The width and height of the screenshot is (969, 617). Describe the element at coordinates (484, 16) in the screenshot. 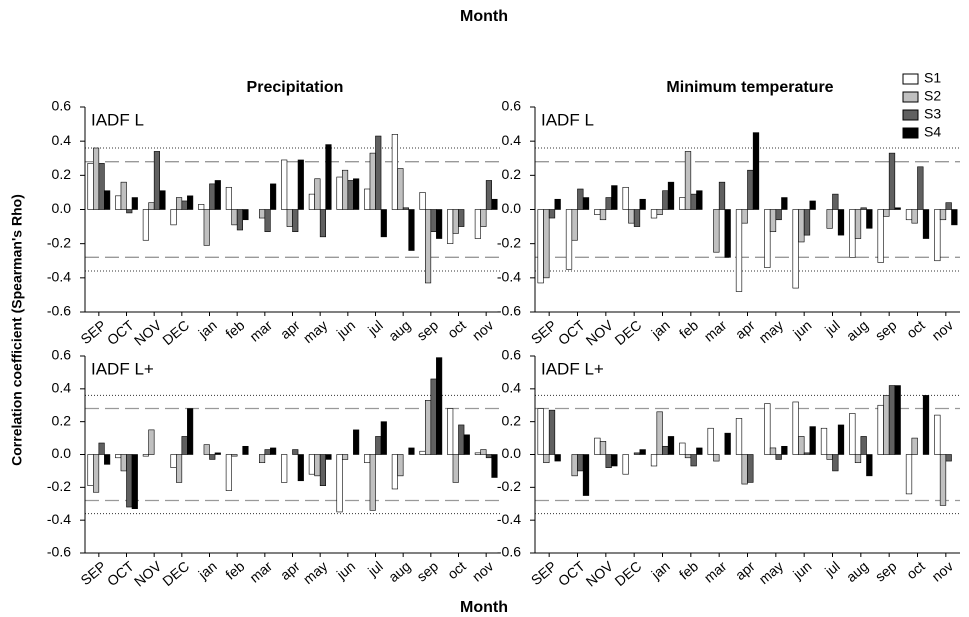

I see `figure-title: Month` at that location.